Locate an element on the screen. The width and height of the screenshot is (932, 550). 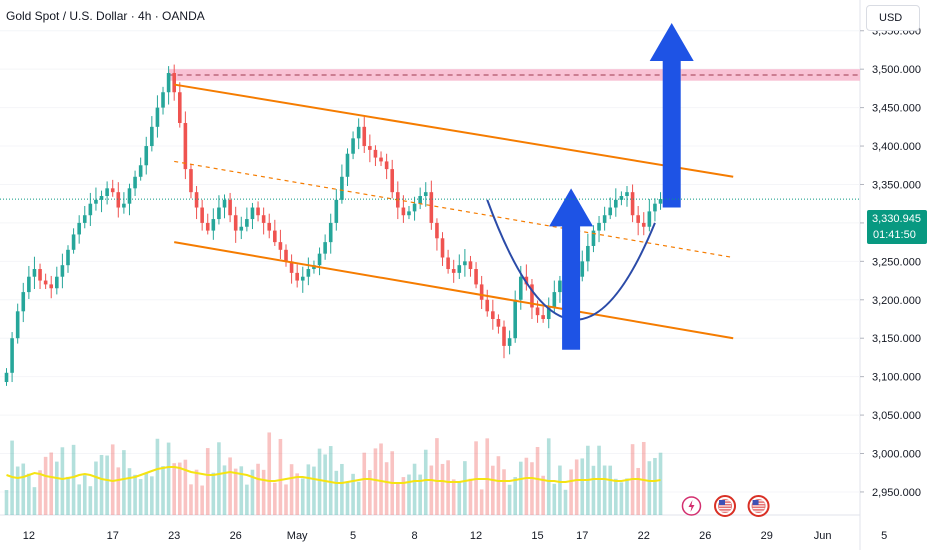
flag-icon-canton is located at coordinates (722, 502).